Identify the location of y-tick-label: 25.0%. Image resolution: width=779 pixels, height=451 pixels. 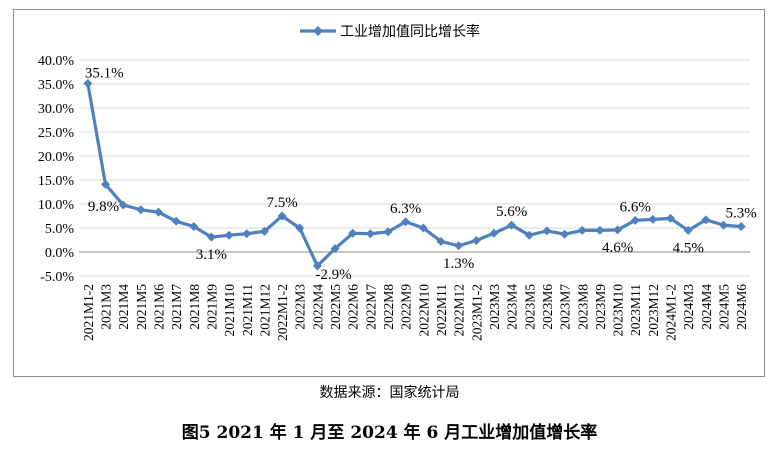
(56, 133).